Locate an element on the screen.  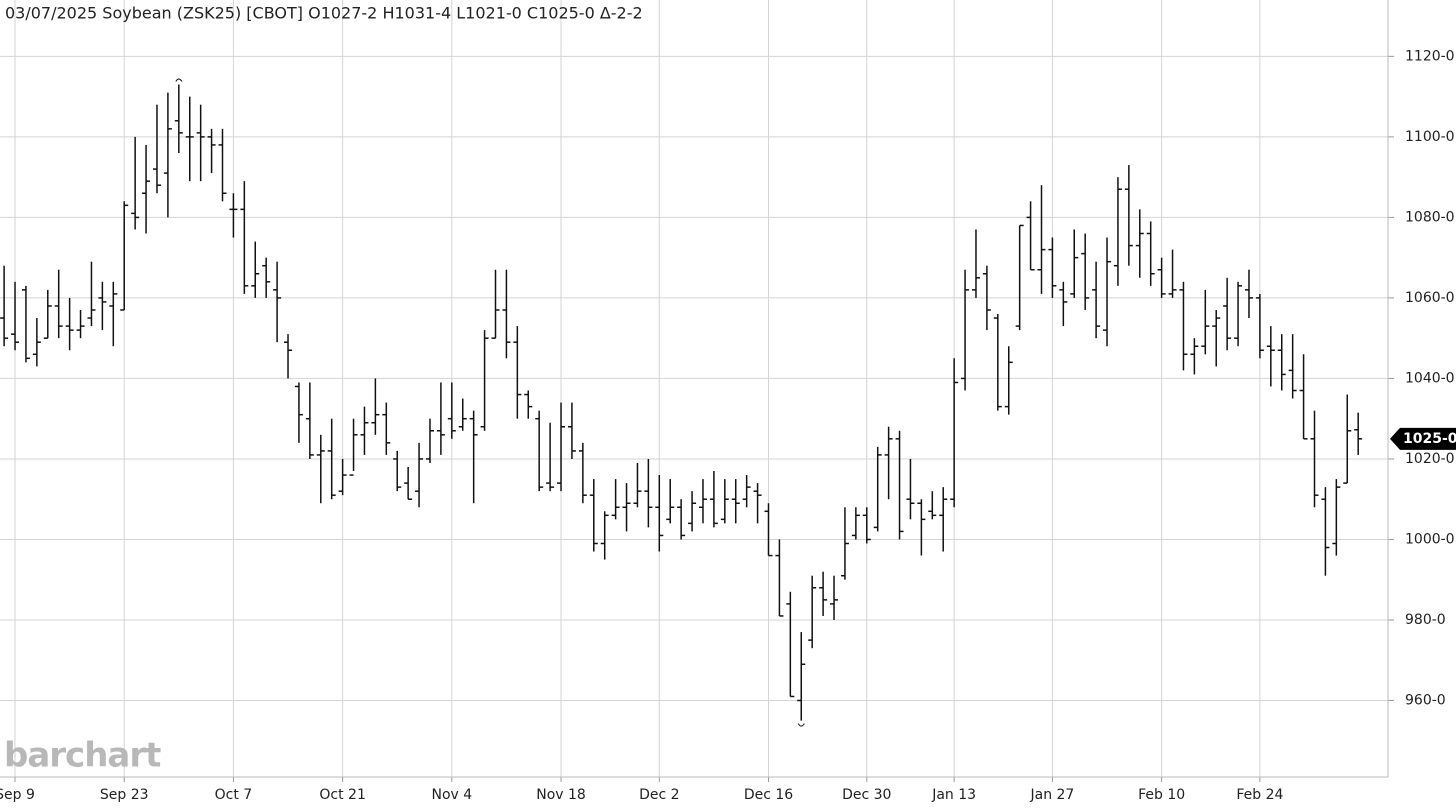
x-tick-label: Oct 21 is located at coordinates (342, 795).